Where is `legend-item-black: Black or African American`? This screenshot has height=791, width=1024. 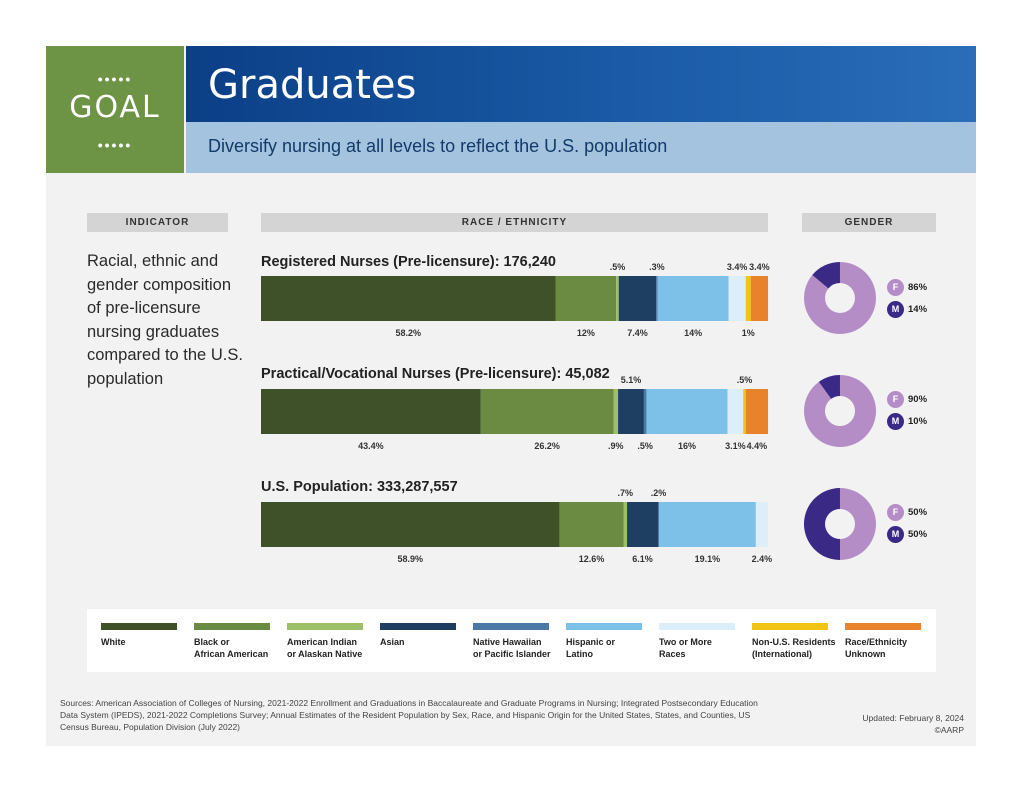
legend-item-black: Black or African American is located at coordinates (238, 641).